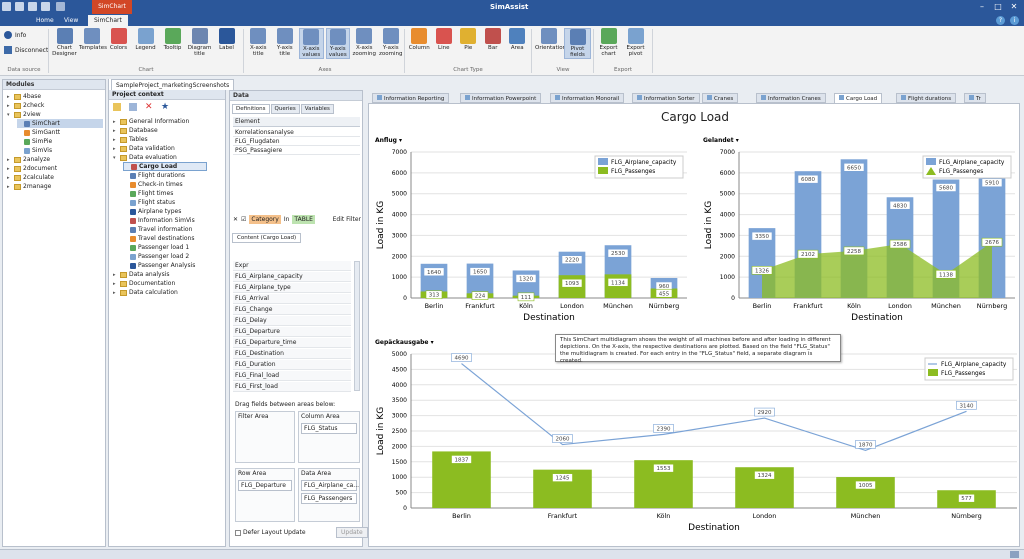  What do you see at coordinates (45, 6) in the screenshot?
I see `refresh-icon` at bounding box center [45, 6].